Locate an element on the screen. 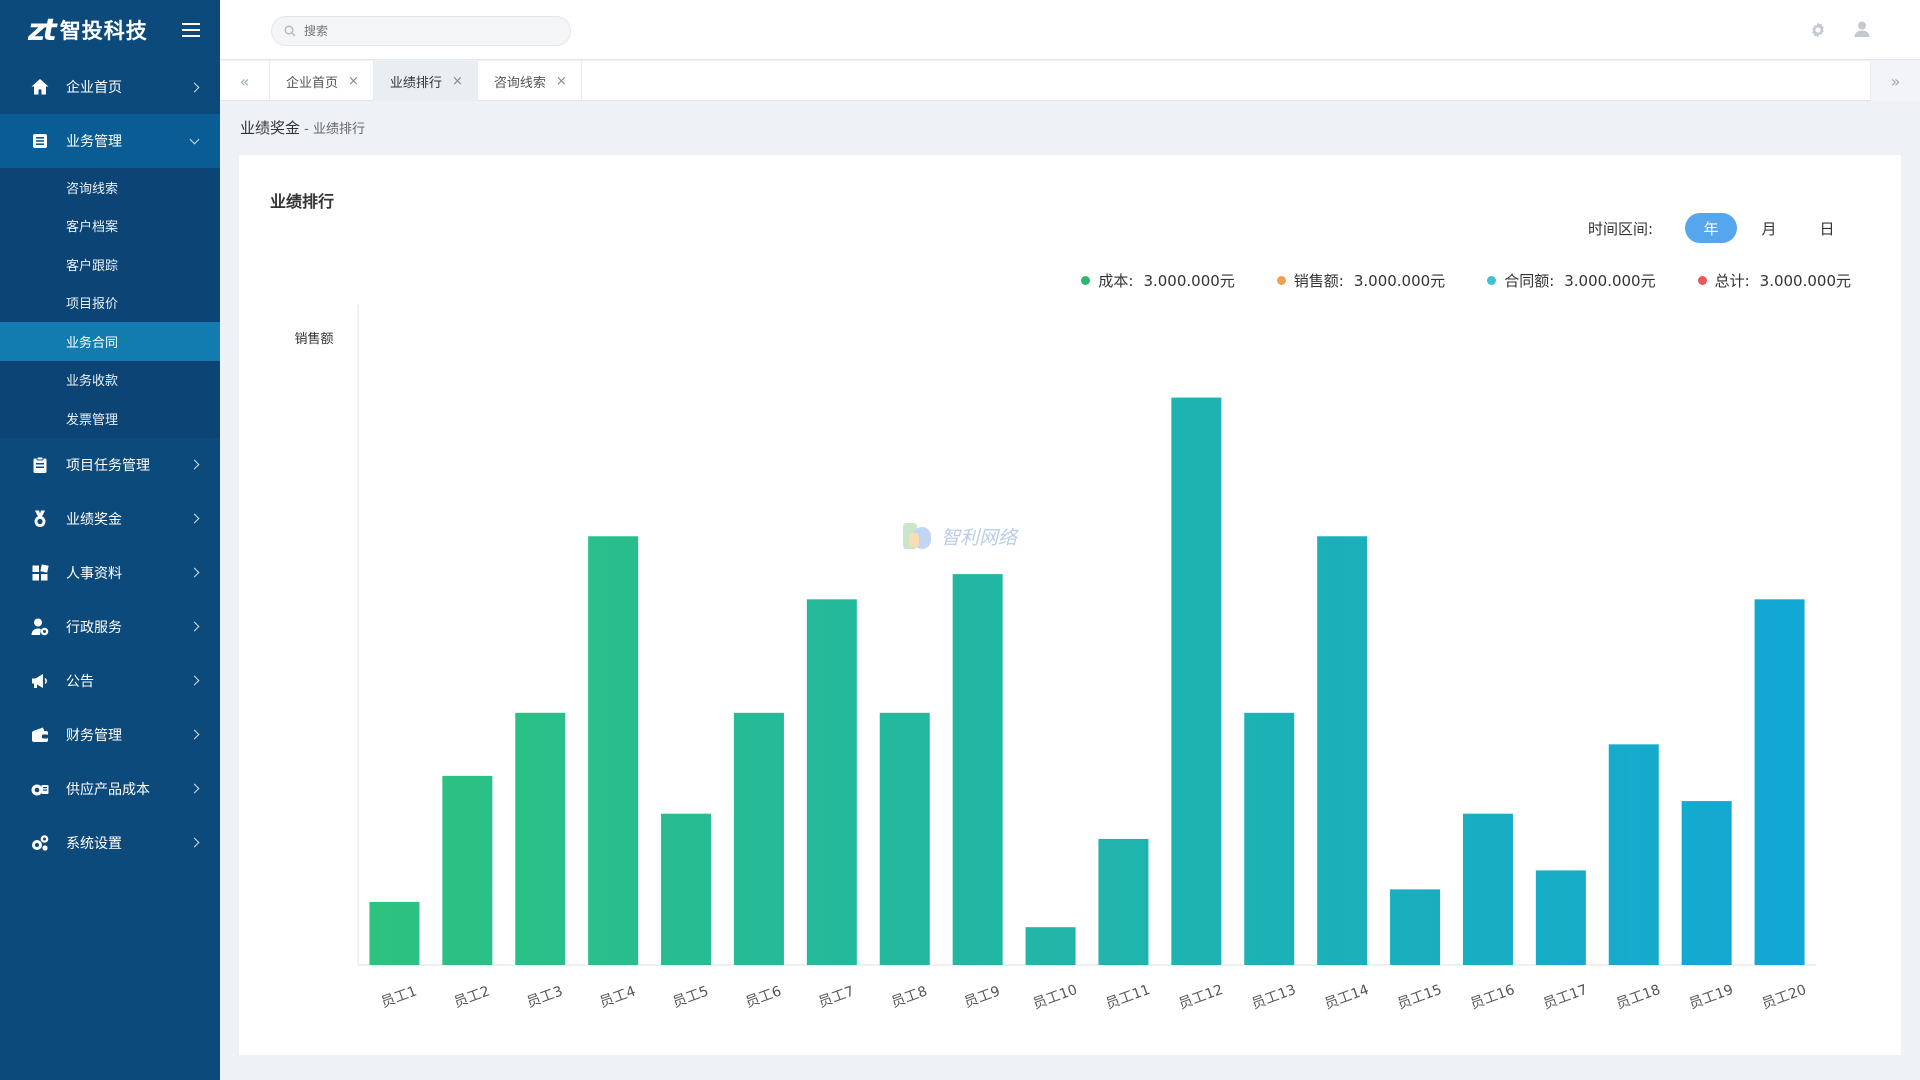 The width and height of the screenshot is (1920, 1080). breadcrumb-parent: 业绩奖金 is located at coordinates (270, 128).